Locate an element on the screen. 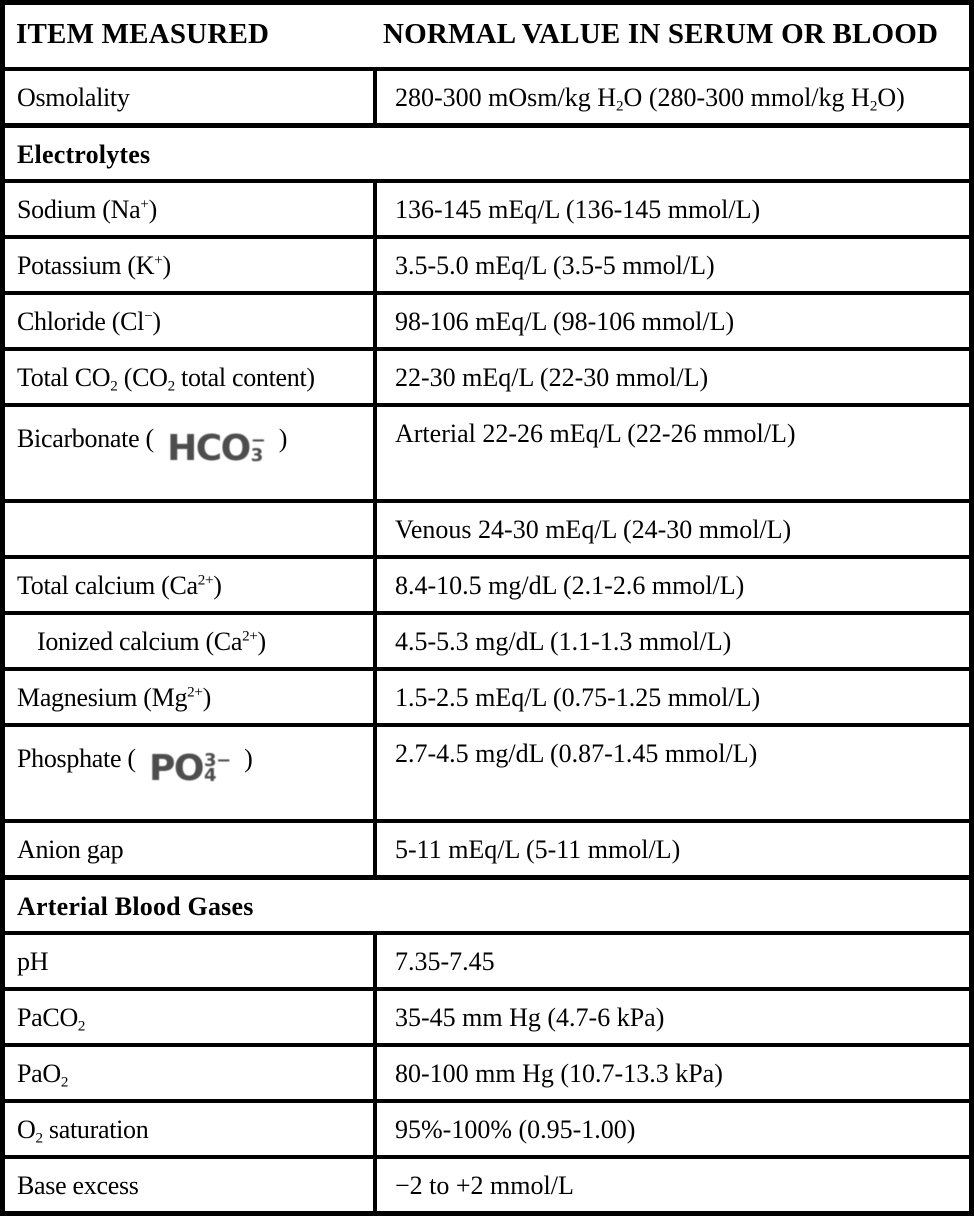 This screenshot has width=974, height=1216. item-cell: Potassium (K+) is located at coordinates (191, 265).